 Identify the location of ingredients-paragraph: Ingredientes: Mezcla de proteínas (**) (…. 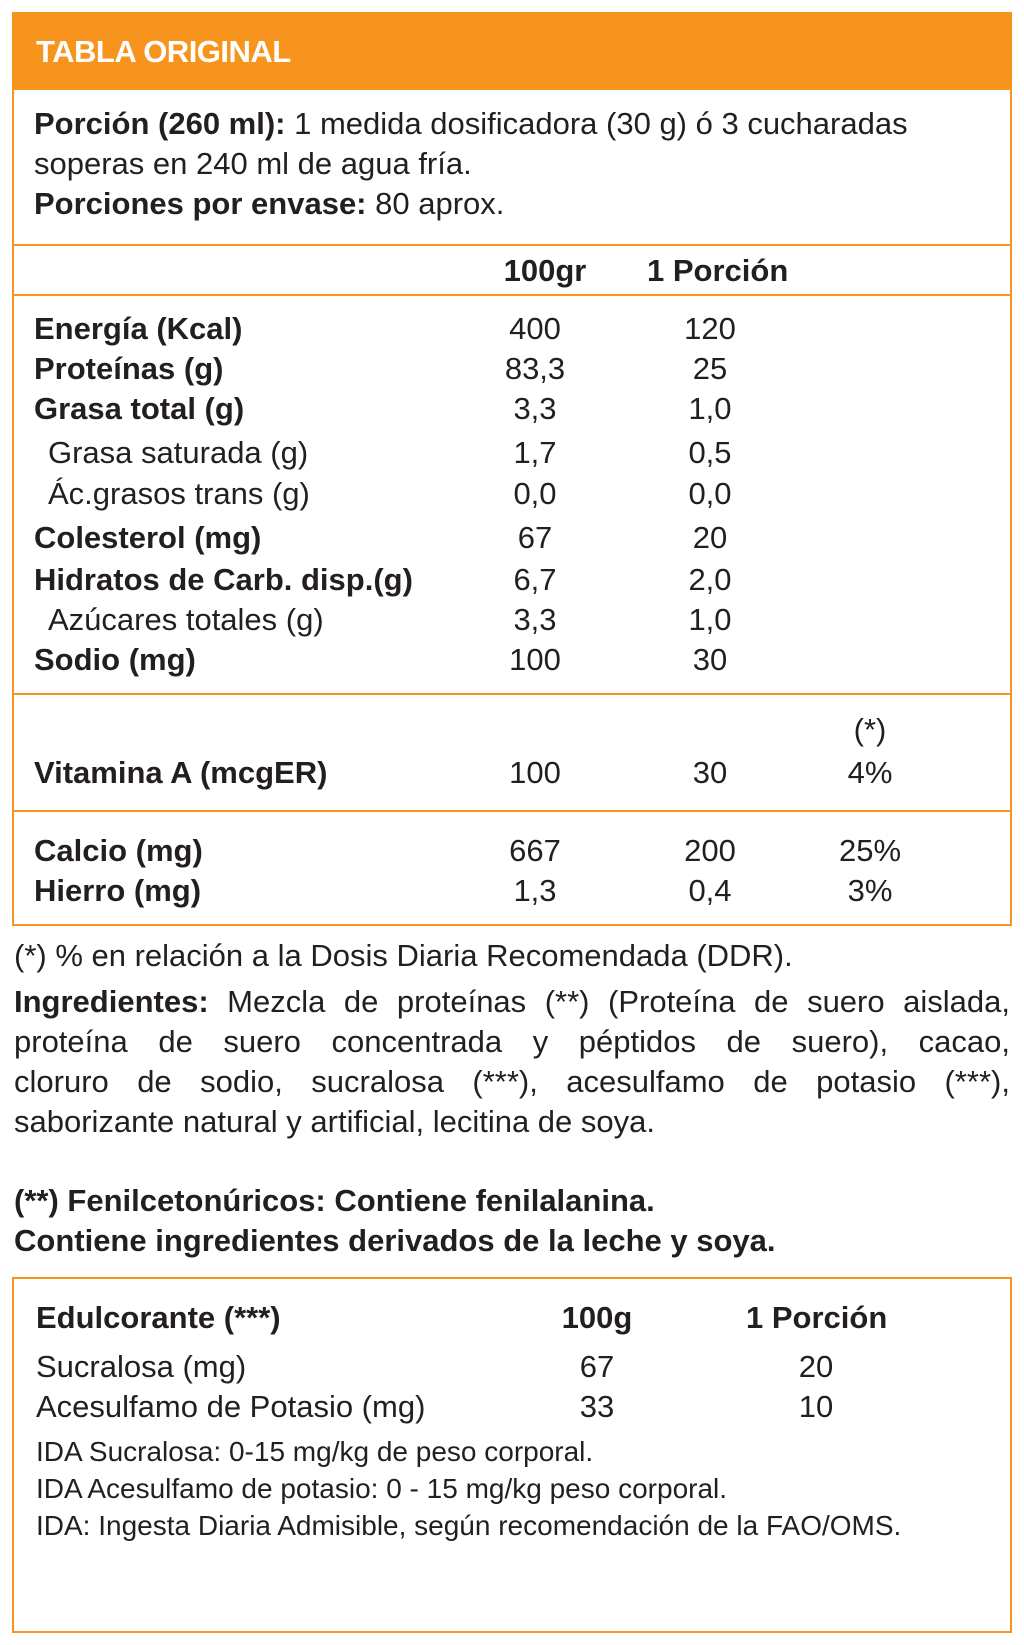
(512, 1062).